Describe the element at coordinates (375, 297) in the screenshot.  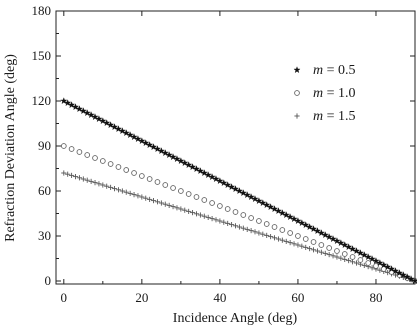
I see `x-tick-label: 80` at that location.